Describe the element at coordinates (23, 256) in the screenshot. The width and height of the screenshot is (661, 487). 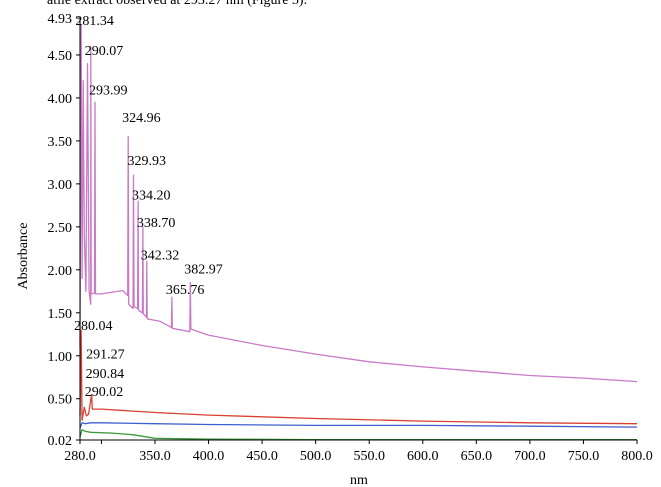
I see `y-axis-label: Absorbance` at that location.